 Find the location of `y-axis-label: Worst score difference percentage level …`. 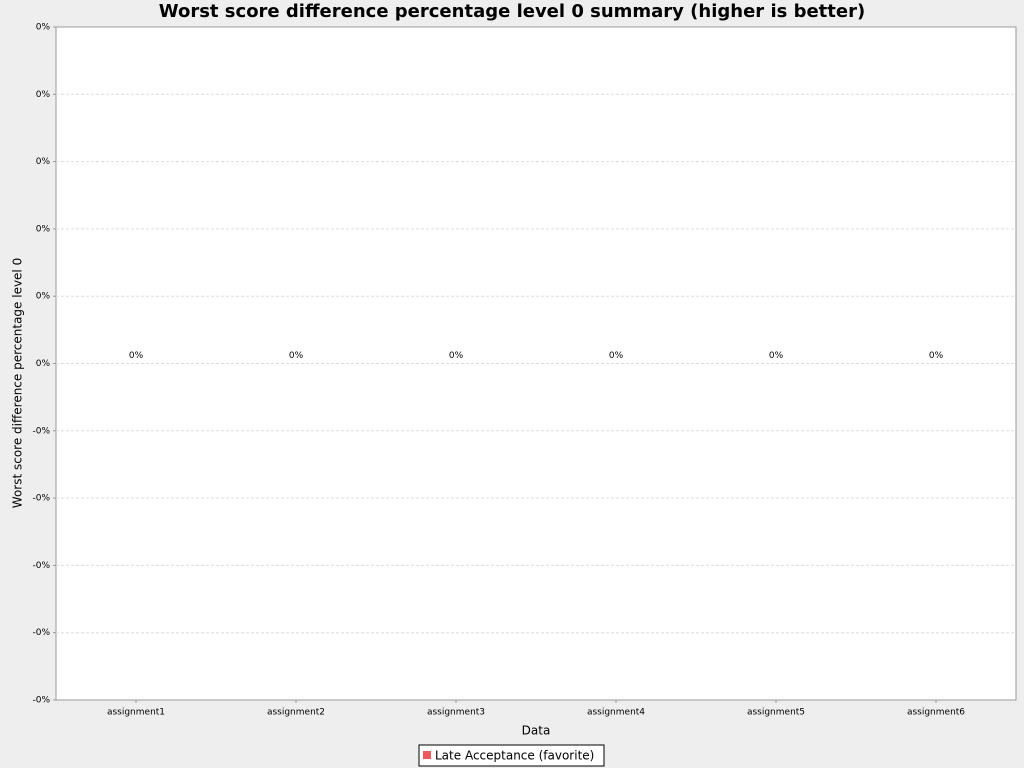

y-axis-label: Worst score difference percentage level … is located at coordinates (18, 383).